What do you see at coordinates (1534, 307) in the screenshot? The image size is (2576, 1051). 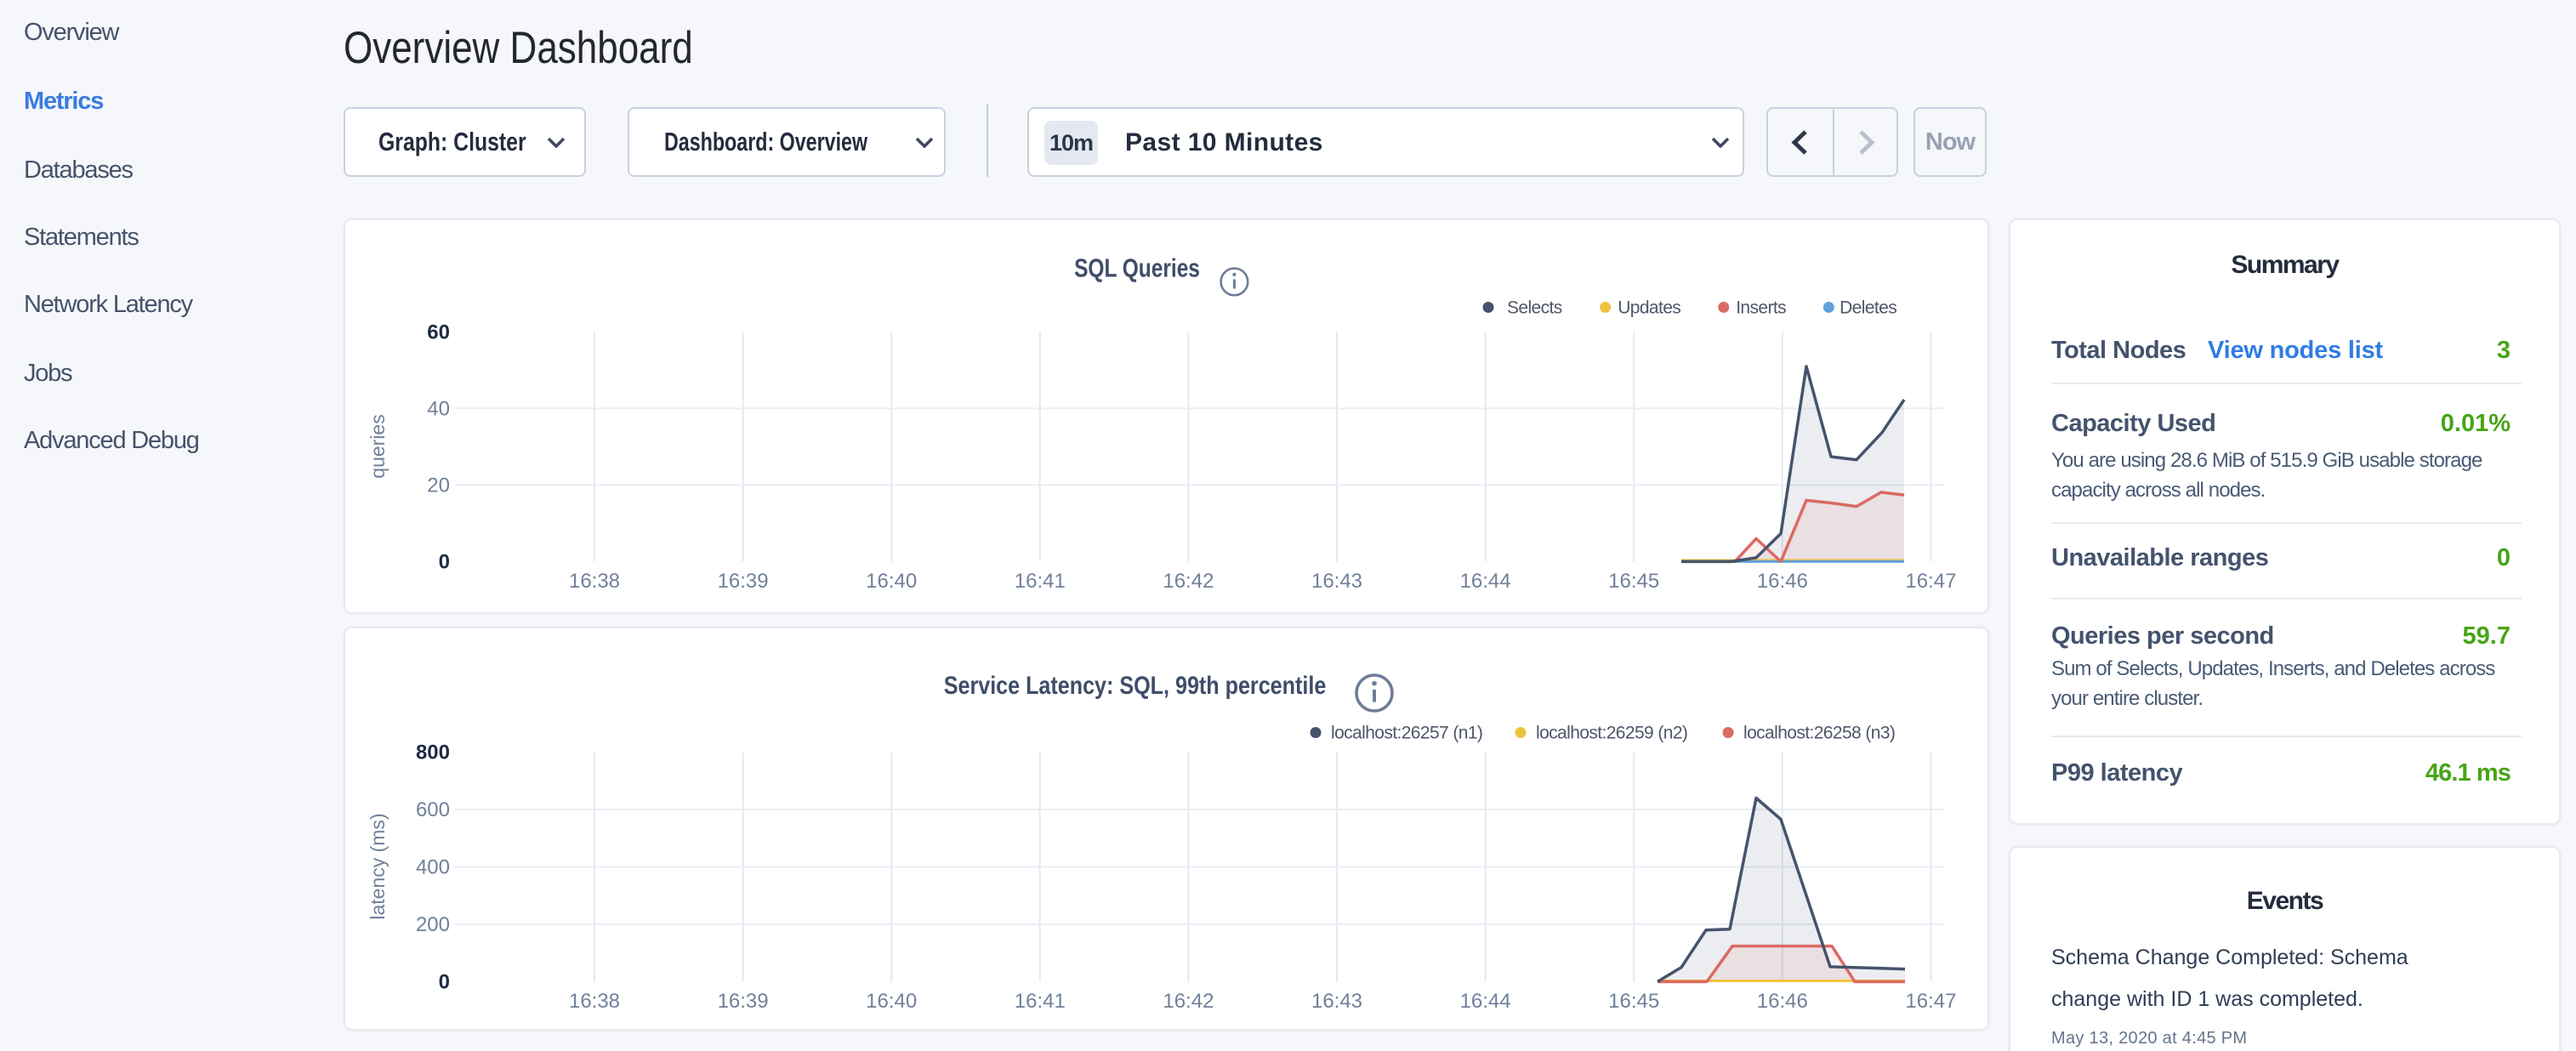 I see `svg-text: Selects` at bounding box center [1534, 307].